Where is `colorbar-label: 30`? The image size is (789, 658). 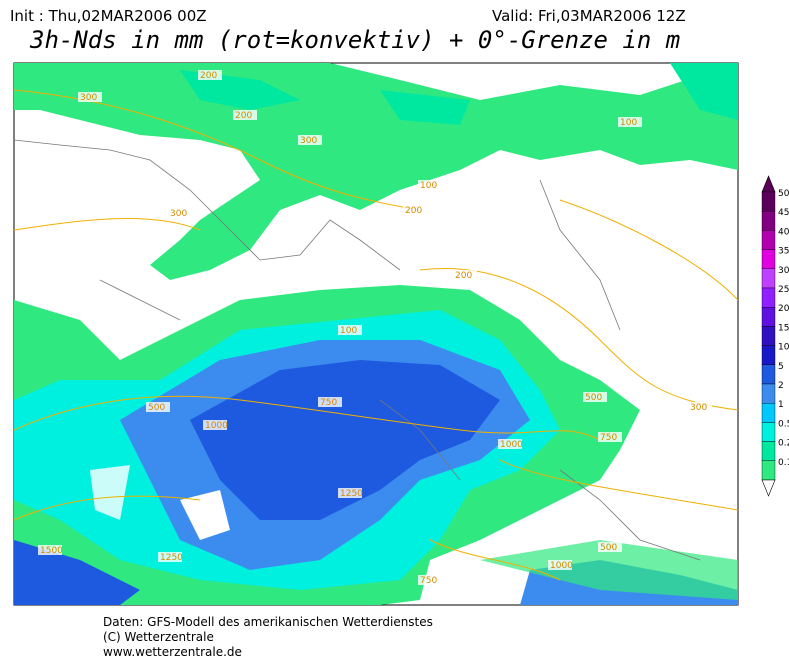 colorbar-label: 30 is located at coordinates (783, 271).